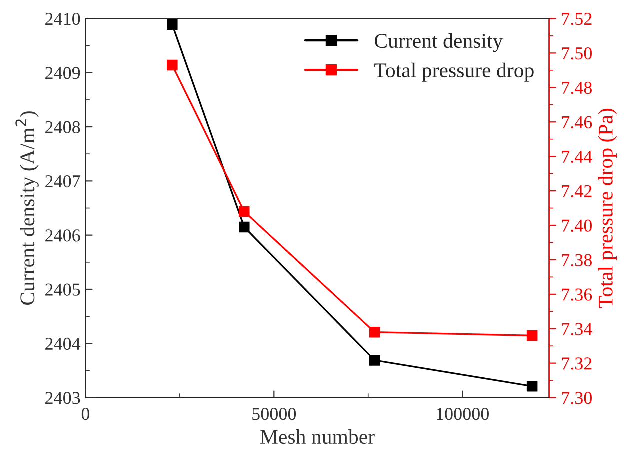 The height and width of the screenshot is (468, 635). Describe the element at coordinates (27, 209) in the screenshot. I see `y-axis-title: Current density (A/m$^{2}$)` at that location.